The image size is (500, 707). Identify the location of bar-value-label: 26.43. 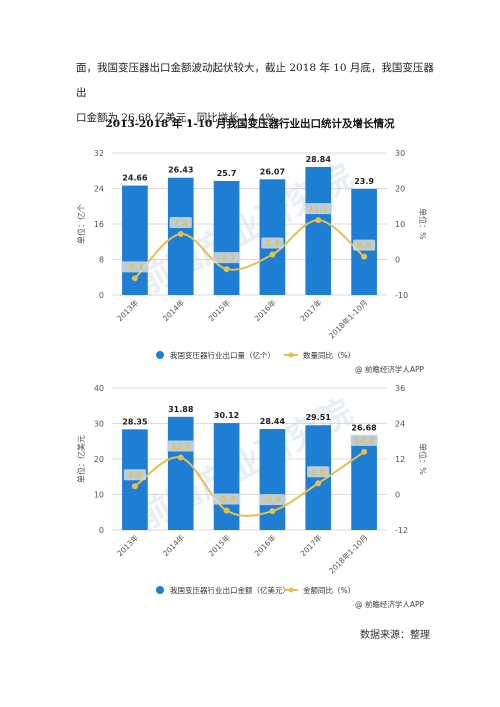
(180, 170).